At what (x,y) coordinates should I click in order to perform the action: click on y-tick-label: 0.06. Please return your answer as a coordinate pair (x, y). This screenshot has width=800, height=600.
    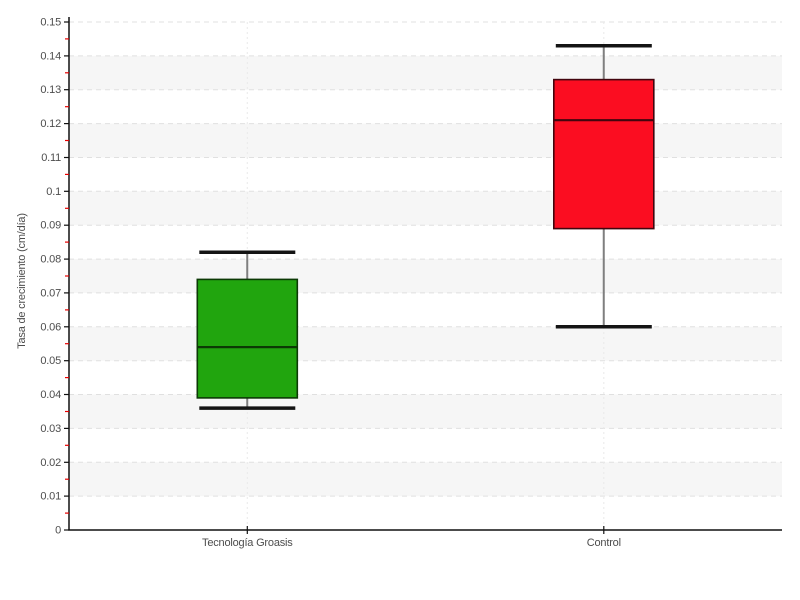
    Looking at the image, I should click on (50, 327).